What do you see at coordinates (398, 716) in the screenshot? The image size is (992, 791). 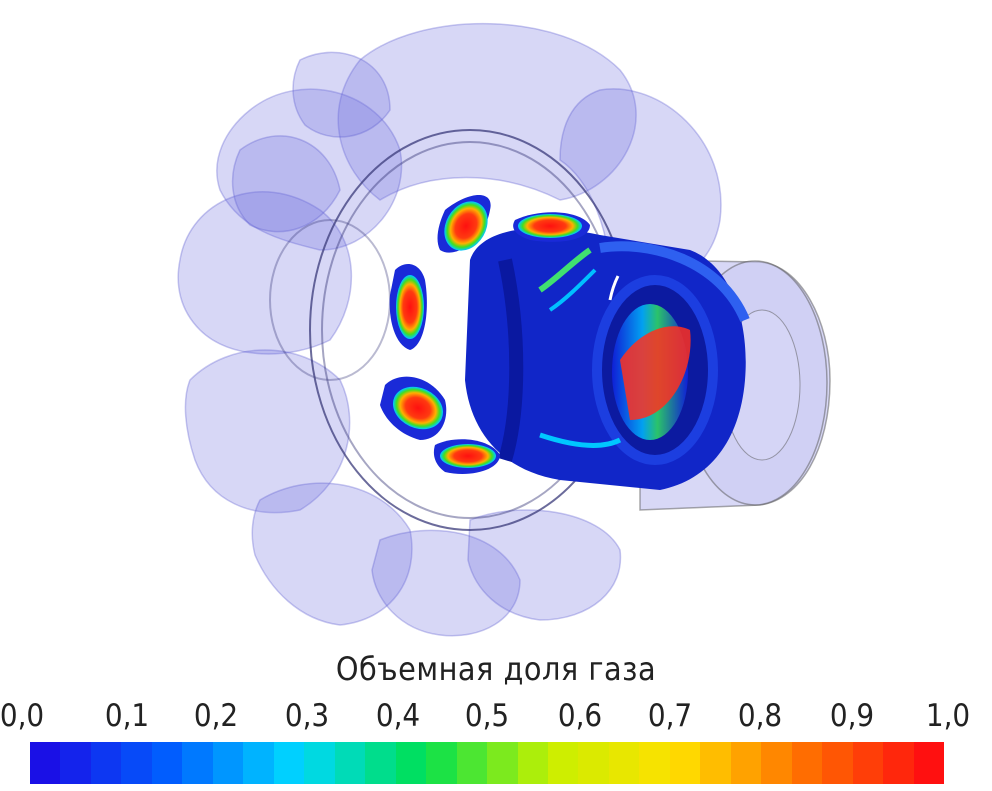 I see `tick-label: 0,4` at bounding box center [398, 716].